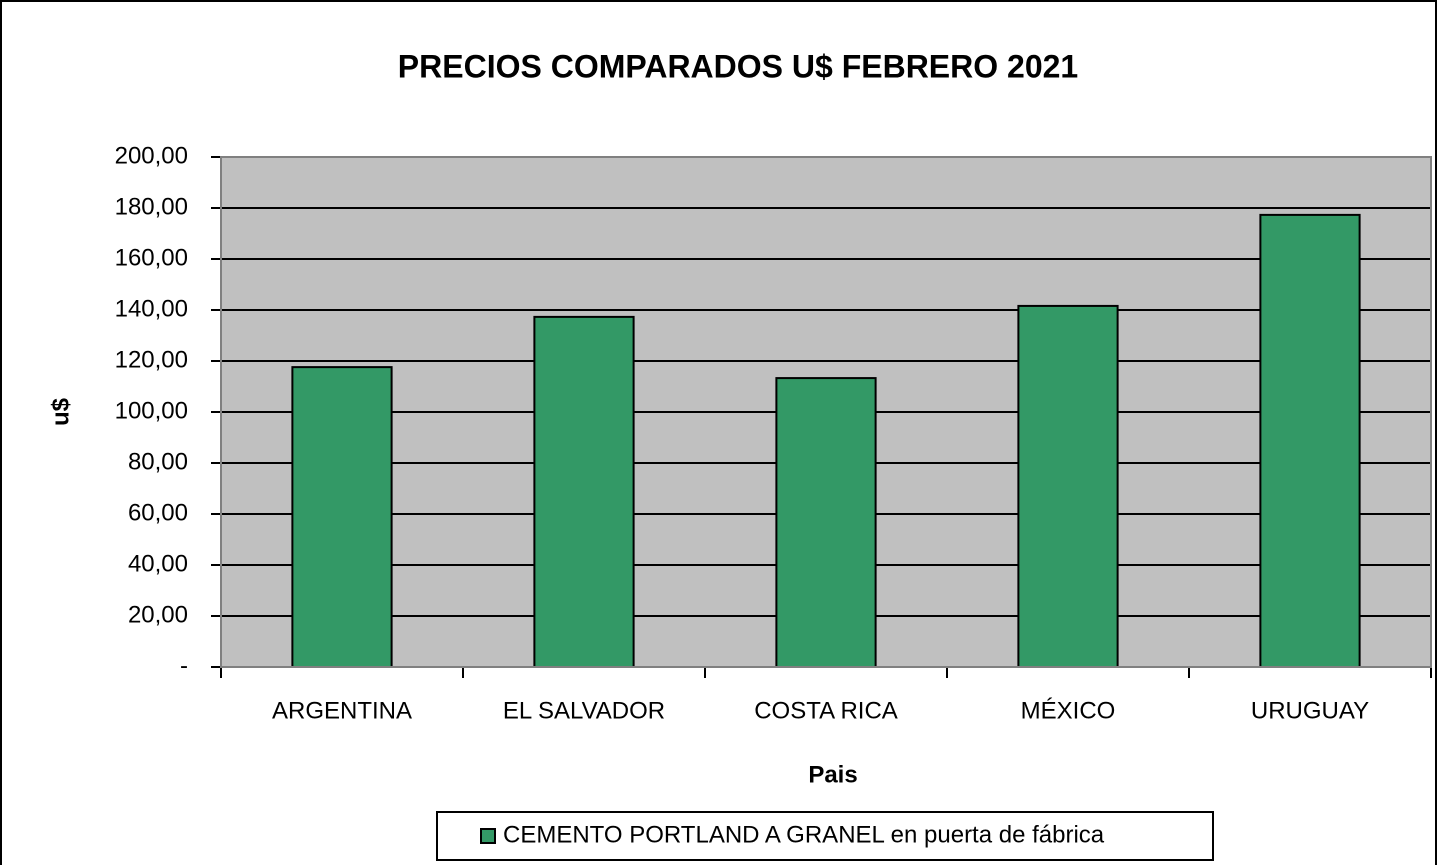 Image resolution: width=1437 pixels, height=865 pixels. I want to click on chart-title: PRECIOS COMPARADOS U$ FEBRERO 2021, so click(738, 66).